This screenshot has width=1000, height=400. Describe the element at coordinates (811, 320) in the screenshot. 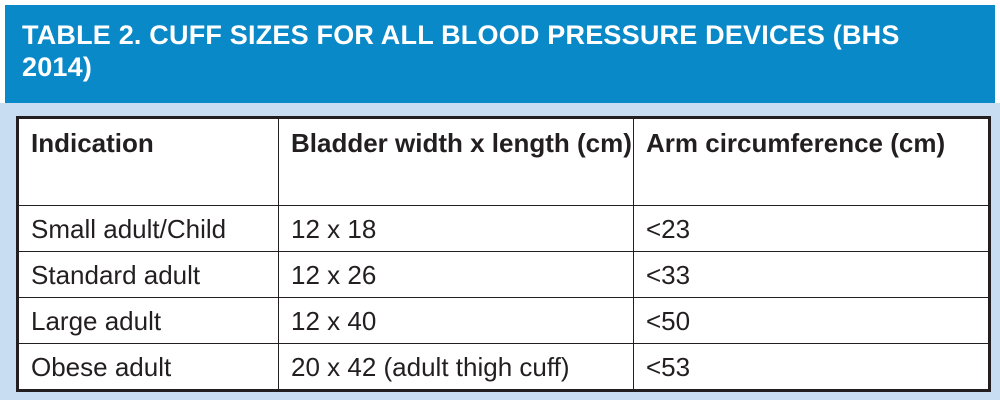

I see `table-cell: <50` at that location.